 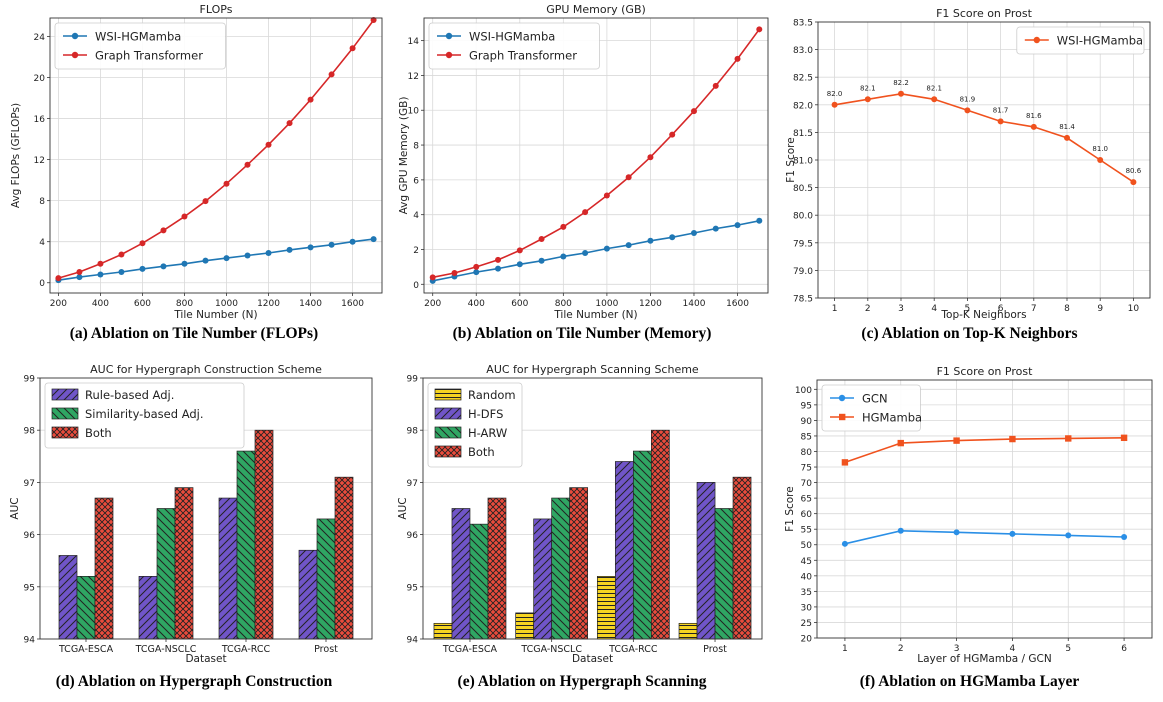 I want to click on y-tick-label: 60, so click(x=807, y=515).